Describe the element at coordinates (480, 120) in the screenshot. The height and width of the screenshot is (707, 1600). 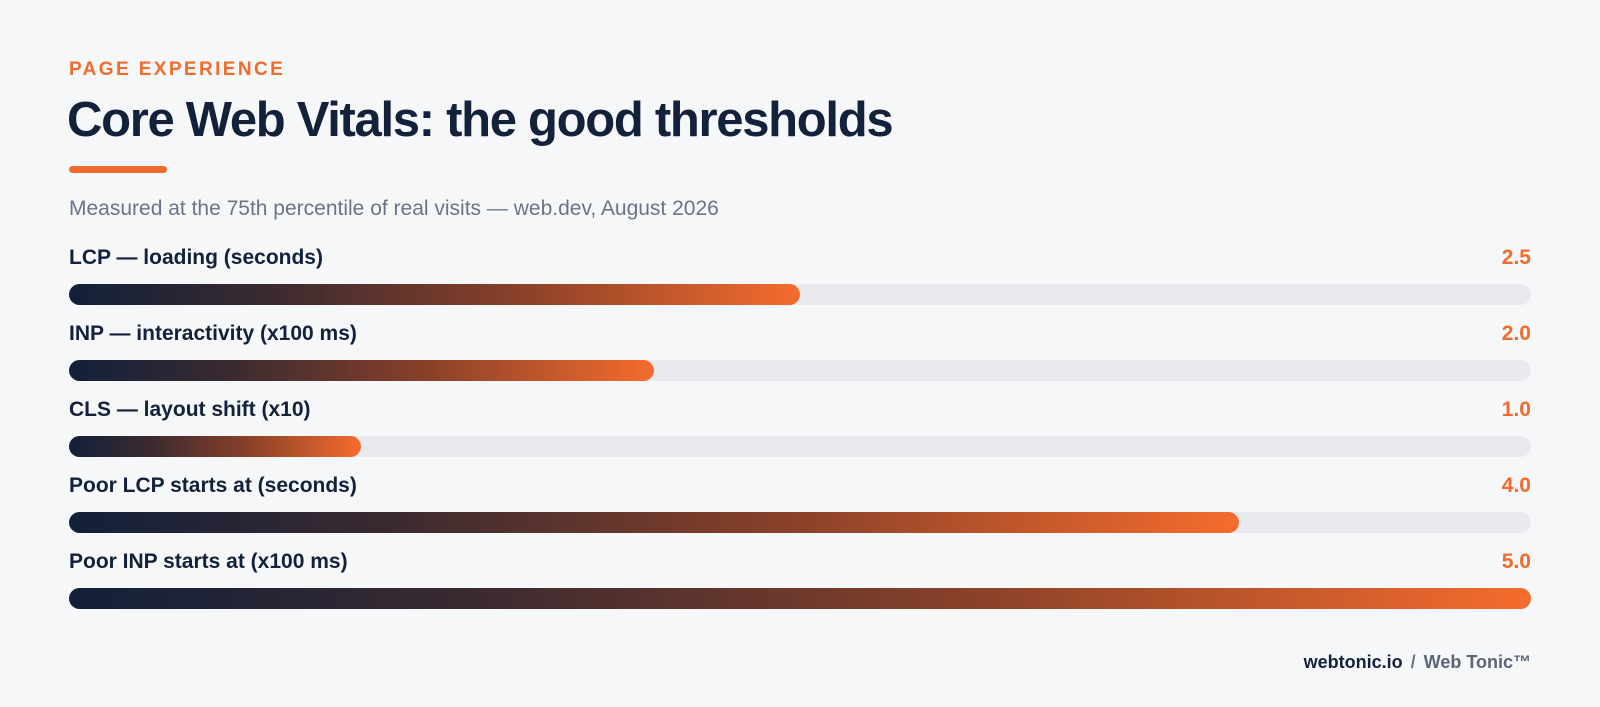
I see `chart-title: Core Web Vitals: the good thresholds` at that location.